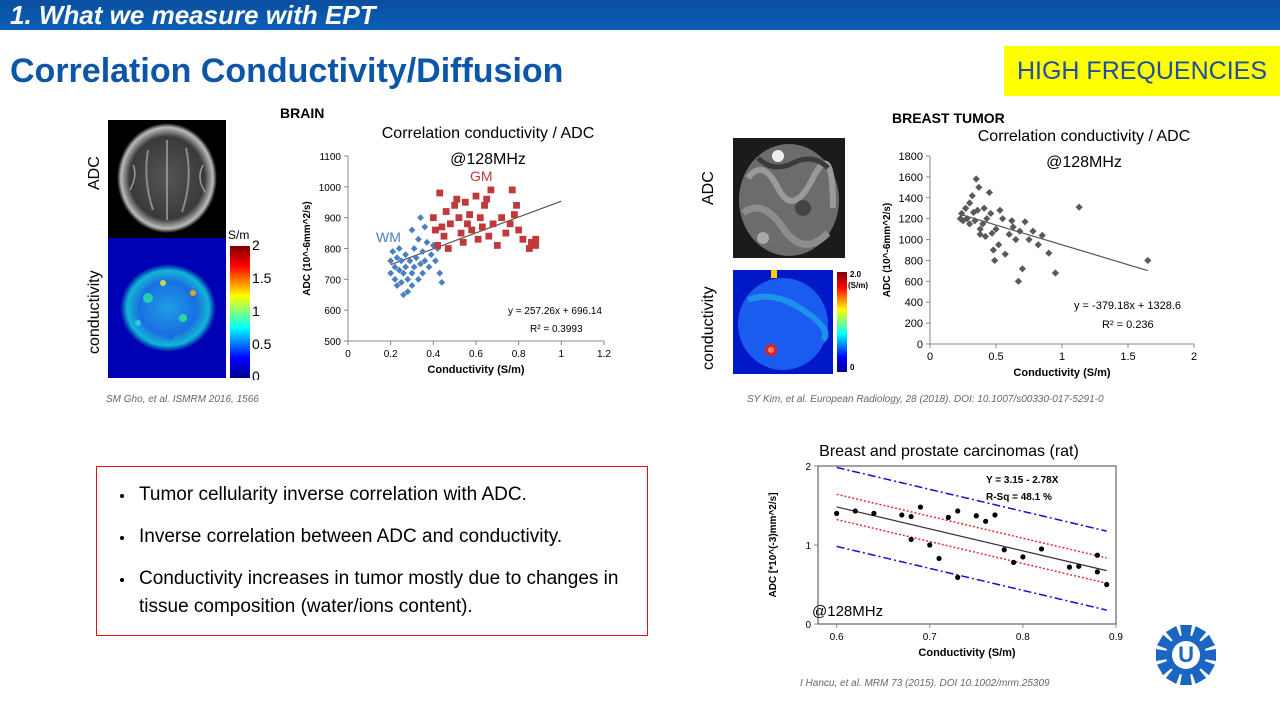  What do you see at coordinates (887, 250) in the screenshot?
I see `y-axis-label: ADC (10^-6mm^2/s)` at bounding box center [887, 250].